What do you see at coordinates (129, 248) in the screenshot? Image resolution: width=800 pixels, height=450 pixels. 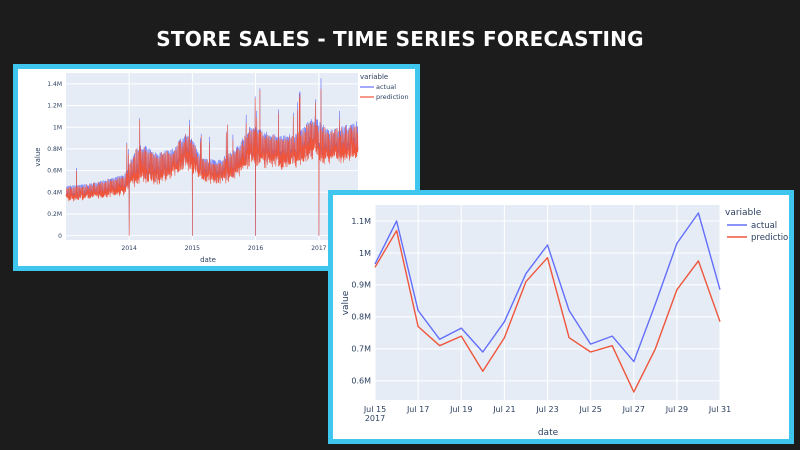 I see `x-tick-label: 2014` at bounding box center [129, 248].